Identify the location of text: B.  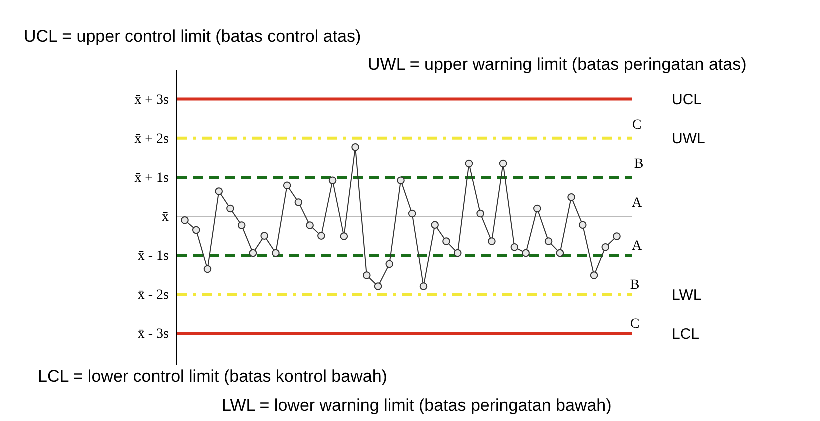
(639, 164).